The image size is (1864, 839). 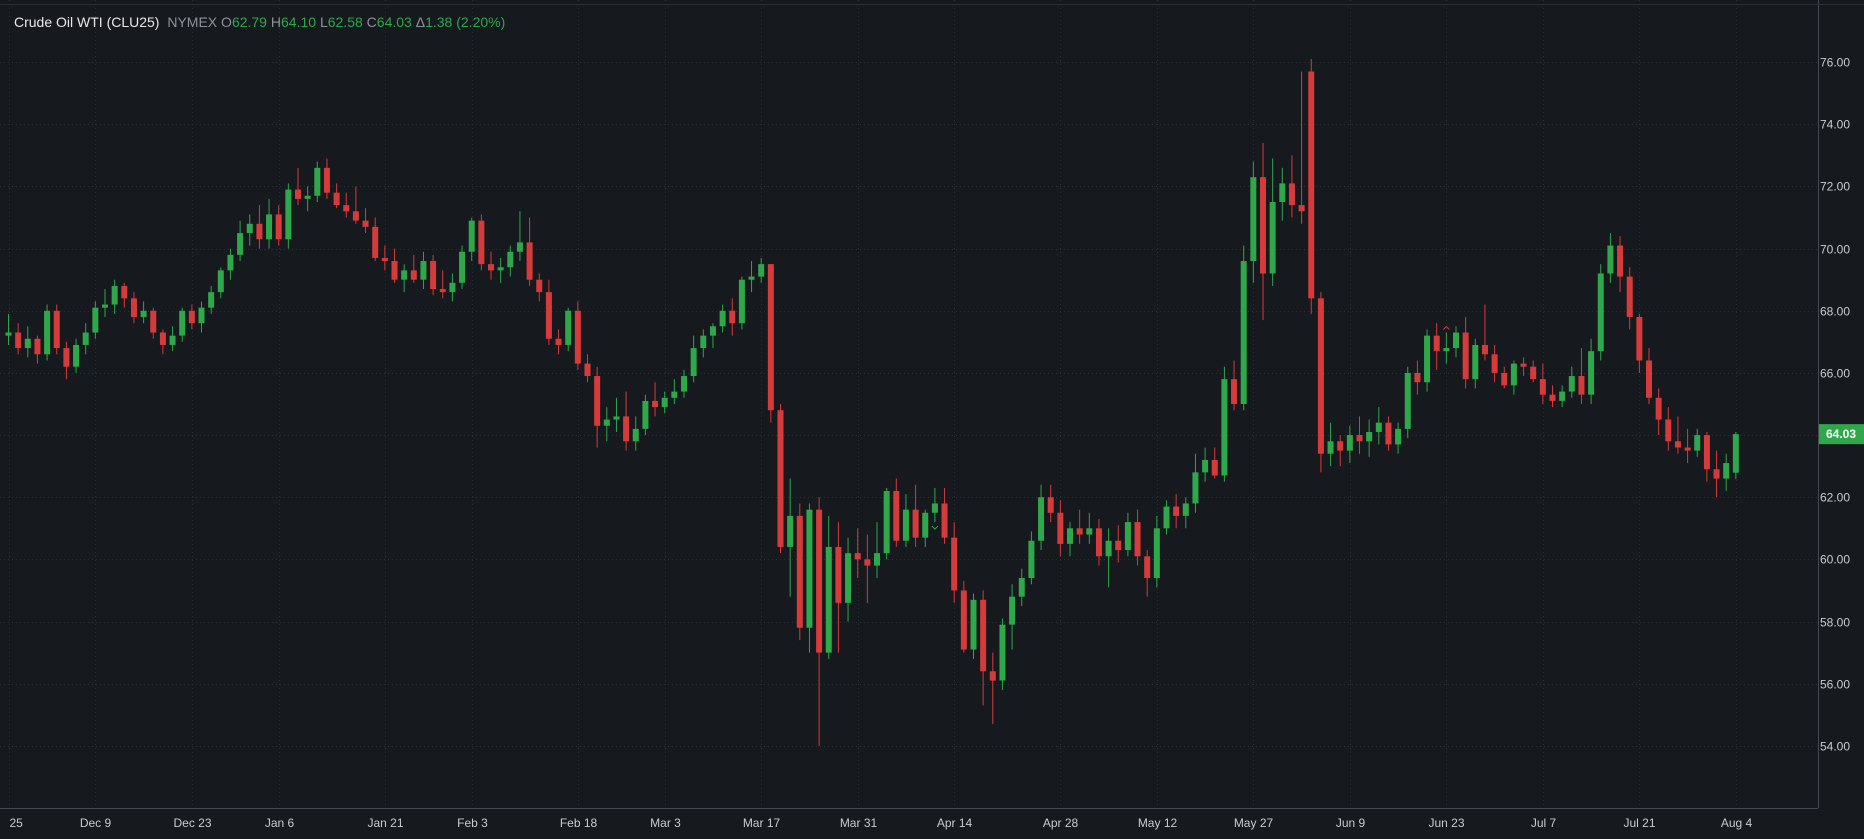 What do you see at coordinates (1835, 623) in the screenshot?
I see `y-tick-label: 58.00` at bounding box center [1835, 623].